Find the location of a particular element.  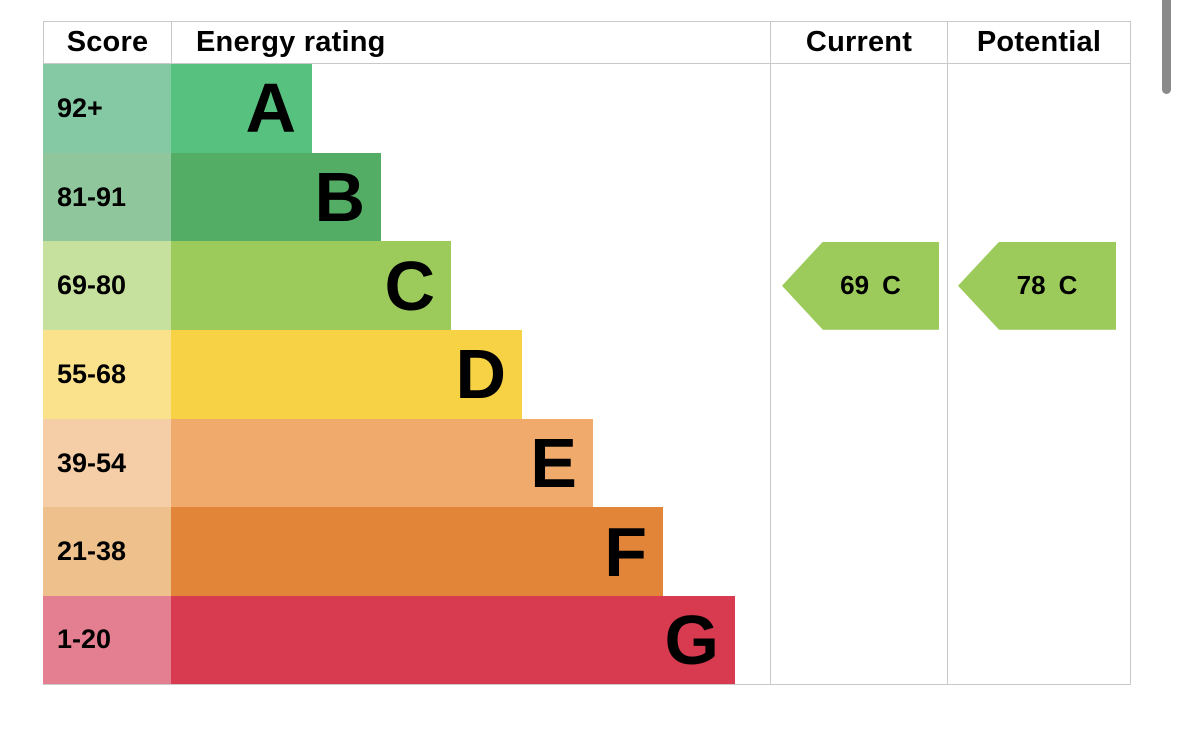

current-rating-arrow: 69 C is located at coordinates (860, 285).